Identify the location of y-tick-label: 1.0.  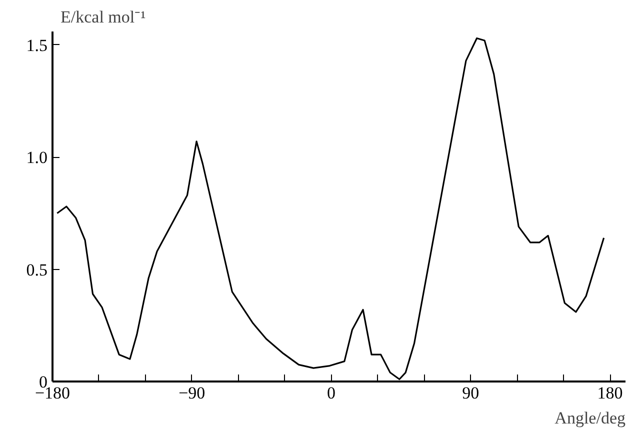
(37, 158).